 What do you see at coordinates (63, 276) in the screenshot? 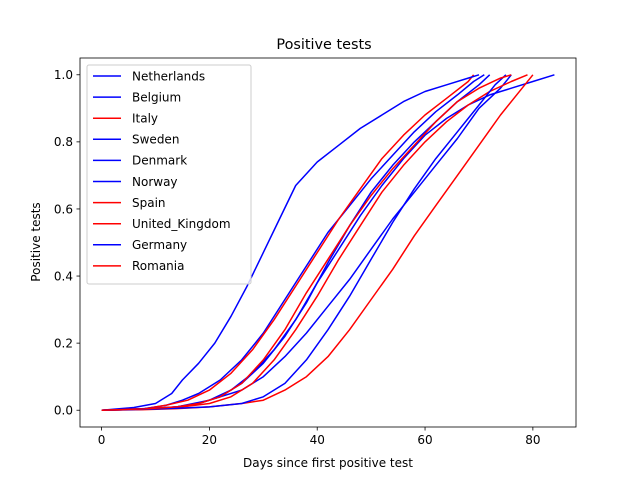
I see `y-tick-label: 0.4` at bounding box center [63, 276].